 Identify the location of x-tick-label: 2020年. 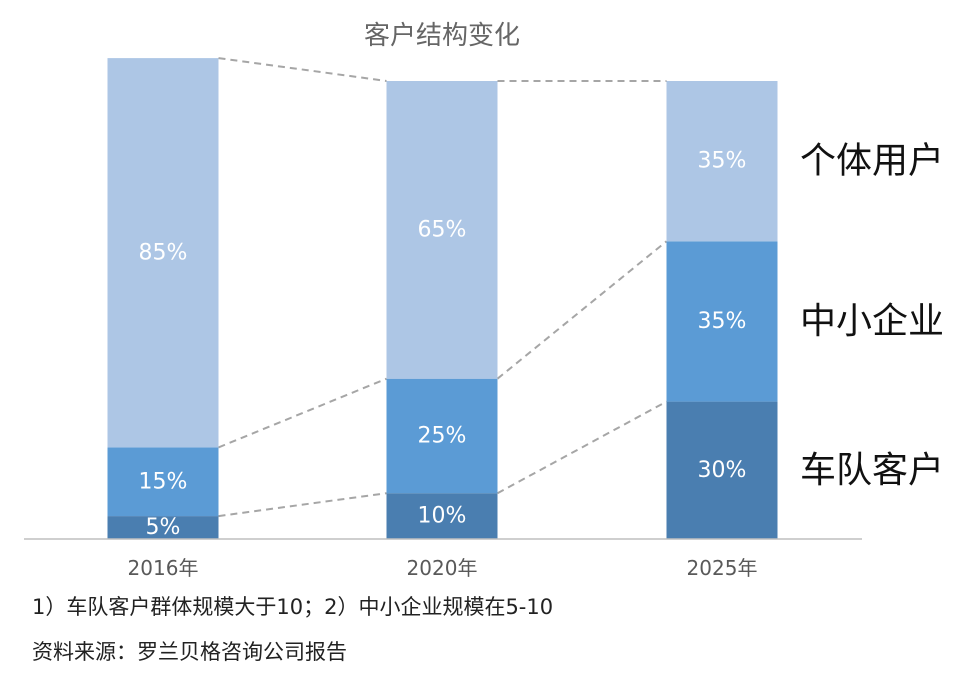
(442, 568).